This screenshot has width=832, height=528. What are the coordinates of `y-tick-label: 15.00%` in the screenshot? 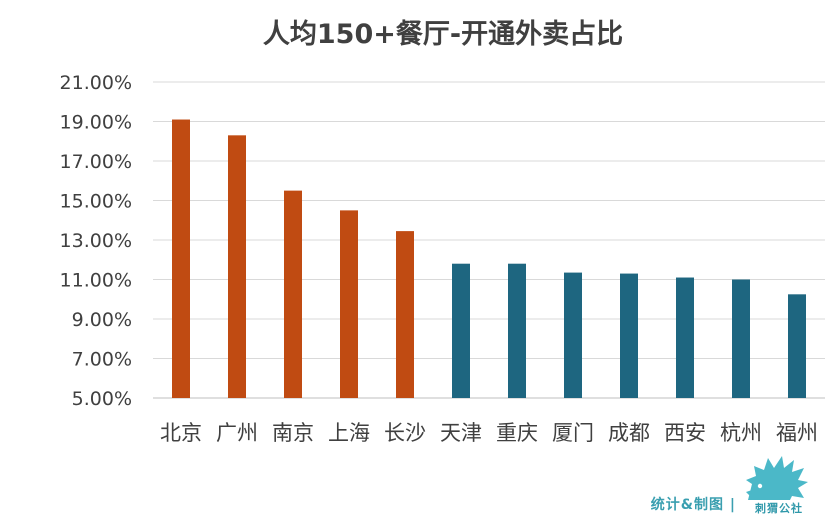 It's located at (96, 202).